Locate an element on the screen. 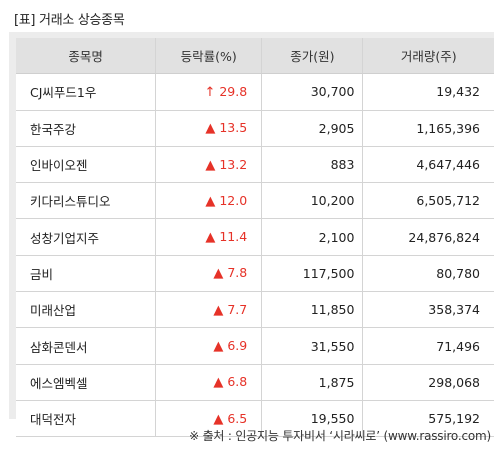 Image resolution: width=503 pixels, height=451 pixels. header-price: 종가(원) is located at coordinates (312, 56).